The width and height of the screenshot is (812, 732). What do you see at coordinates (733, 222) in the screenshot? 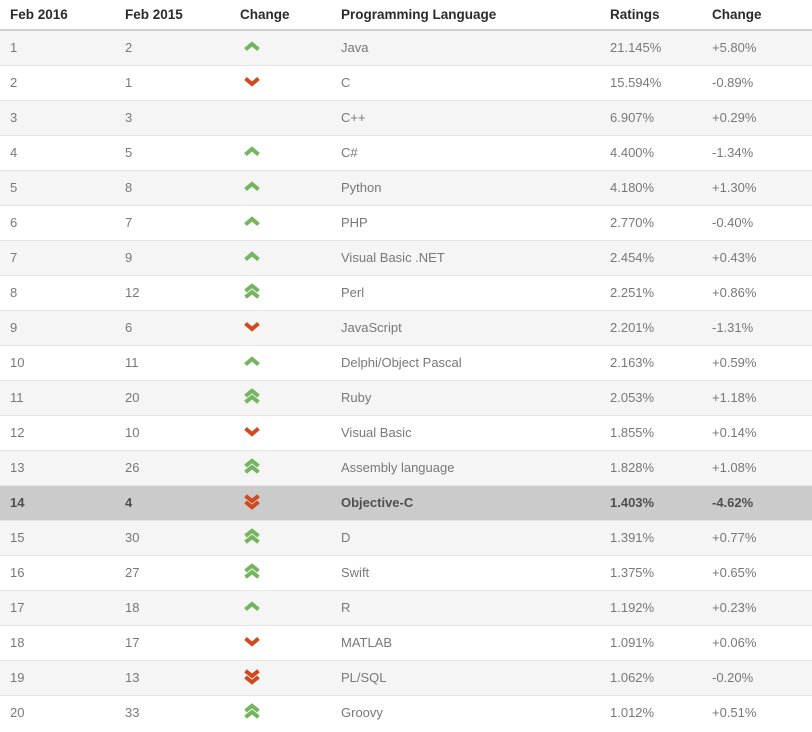
I see `change-percent-cell: -0.40%` at bounding box center [733, 222].